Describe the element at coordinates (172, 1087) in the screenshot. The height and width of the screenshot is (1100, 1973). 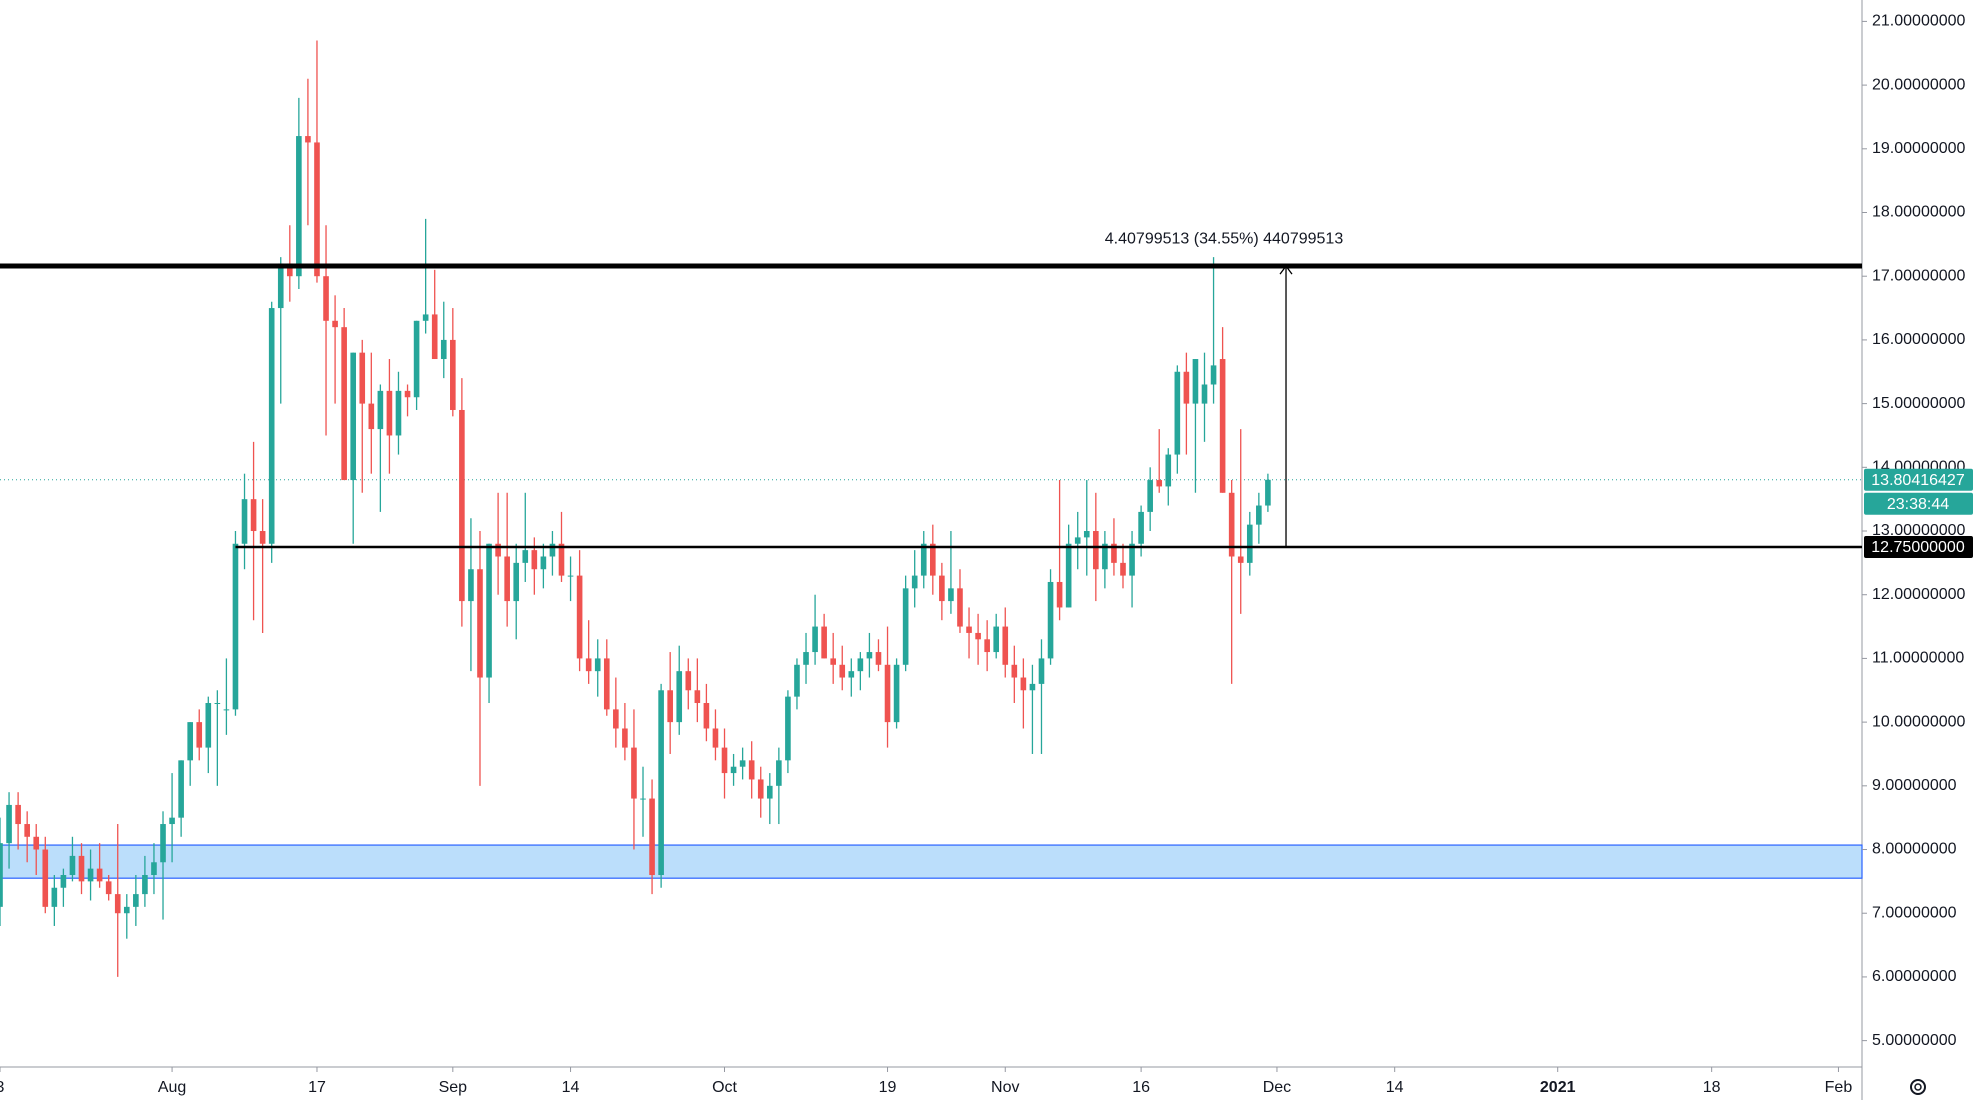
I see `x-tick-label: Aug` at that location.